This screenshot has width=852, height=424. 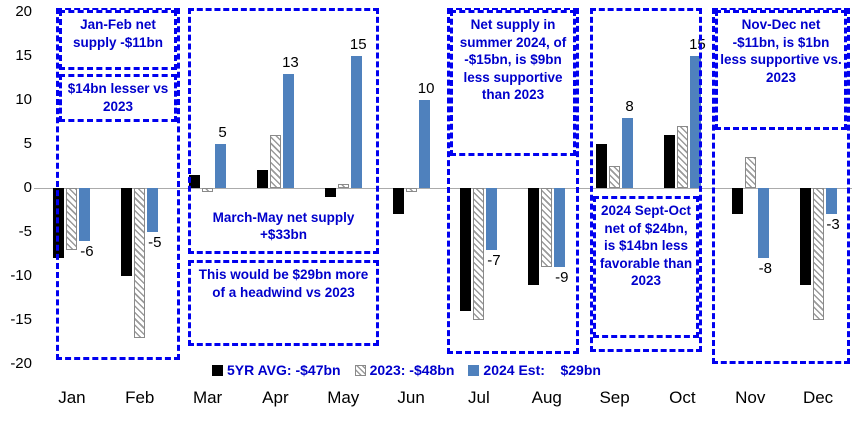 I want to click on annotation-janfeb-net-supply: Jan-Feb net supply -$11bn, so click(x=118, y=40).